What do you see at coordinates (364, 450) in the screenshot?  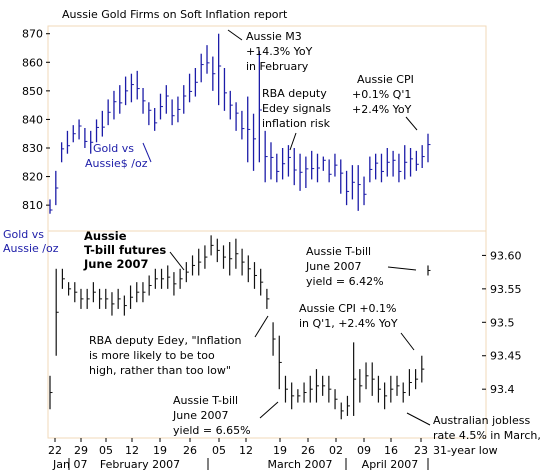 I see `xtick-label: 09` at bounding box center [364, 450].